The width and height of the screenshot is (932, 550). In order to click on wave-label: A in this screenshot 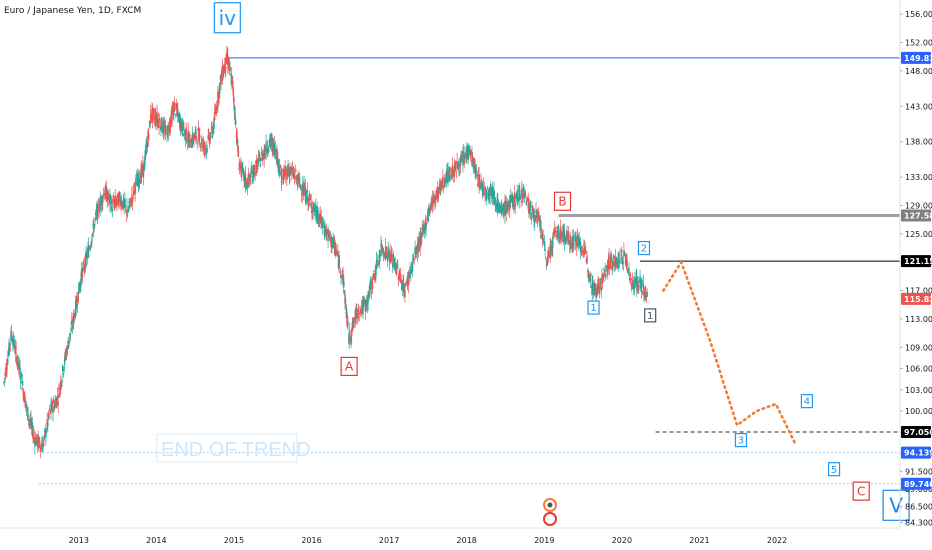, I will do `click(349, 366)`.